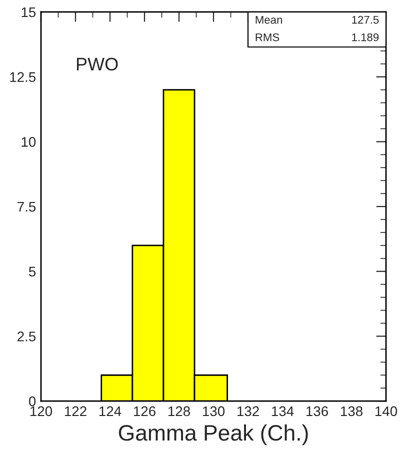 This screenshot has height=461, width=400. I want to click on y-tick-label: 7.5, so click(27, 207).